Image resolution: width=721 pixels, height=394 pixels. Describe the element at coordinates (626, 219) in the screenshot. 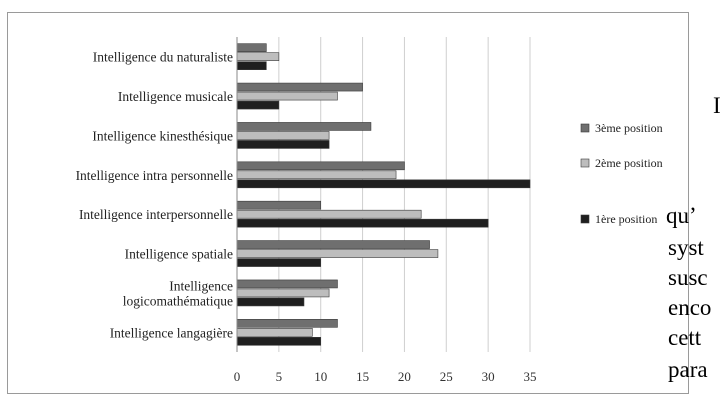

I see `legend-label: 1ère position` at that location.